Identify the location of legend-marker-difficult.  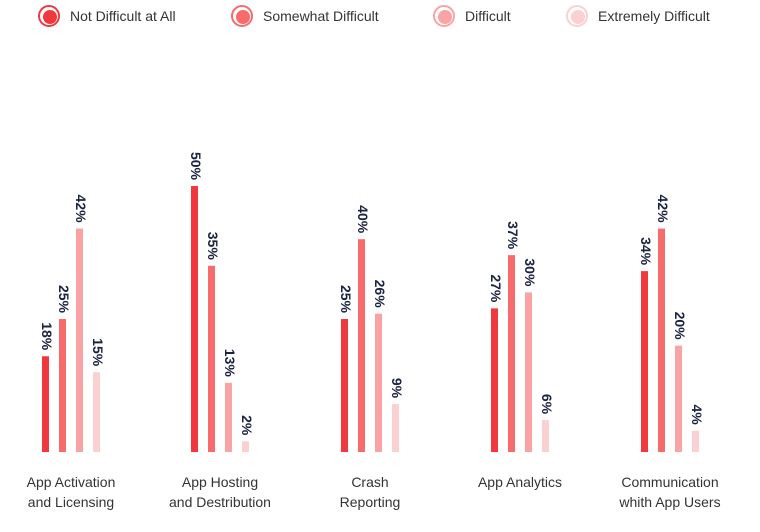
(444, 16).